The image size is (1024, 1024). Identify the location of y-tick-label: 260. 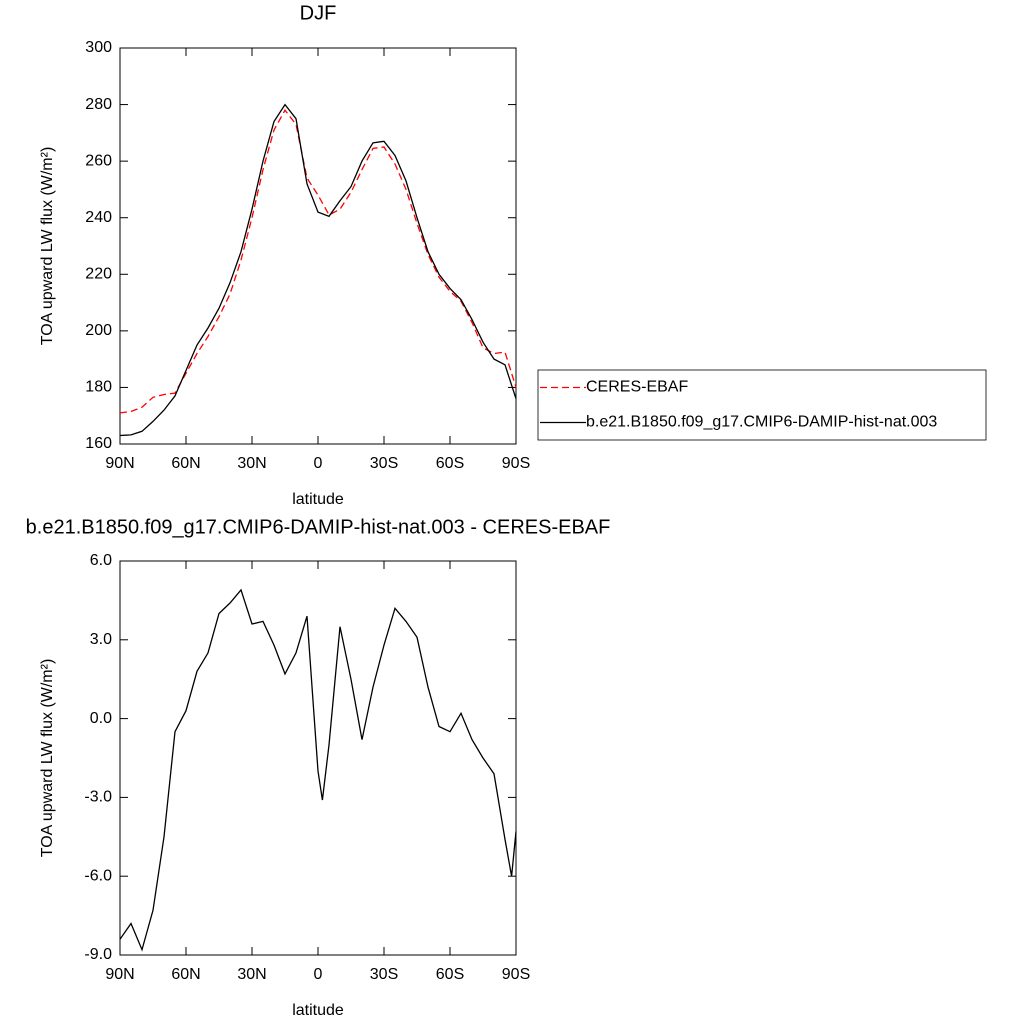
(98, 160).